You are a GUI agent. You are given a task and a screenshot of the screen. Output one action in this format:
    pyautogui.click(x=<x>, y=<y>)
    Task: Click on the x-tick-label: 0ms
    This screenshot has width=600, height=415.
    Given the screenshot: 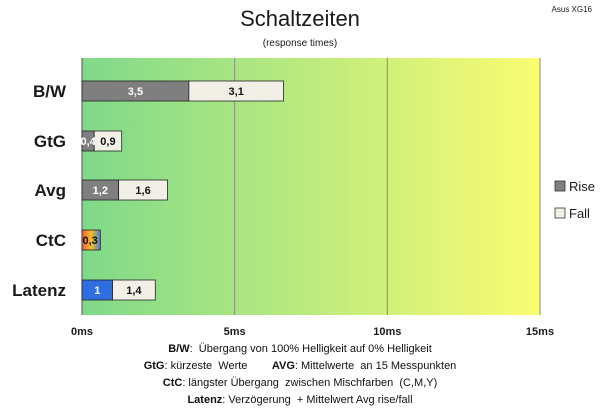 What is the action you would take?
    pyautogui.click(x=82, y=332)
    